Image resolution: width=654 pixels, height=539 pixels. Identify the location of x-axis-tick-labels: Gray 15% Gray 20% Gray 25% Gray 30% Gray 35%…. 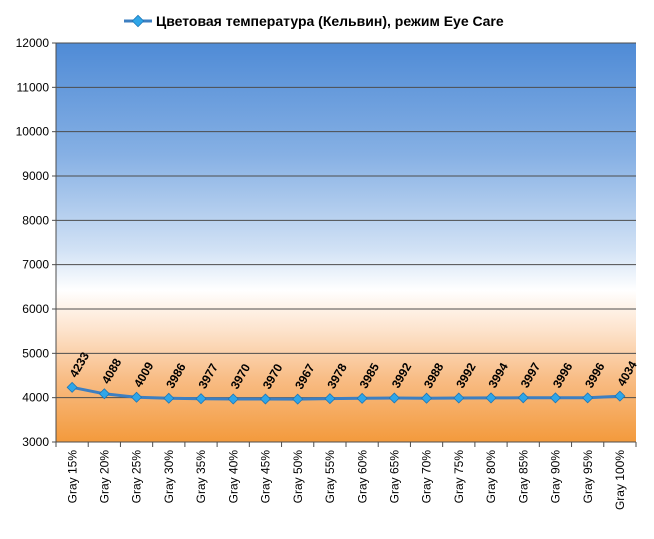
(346, 480).